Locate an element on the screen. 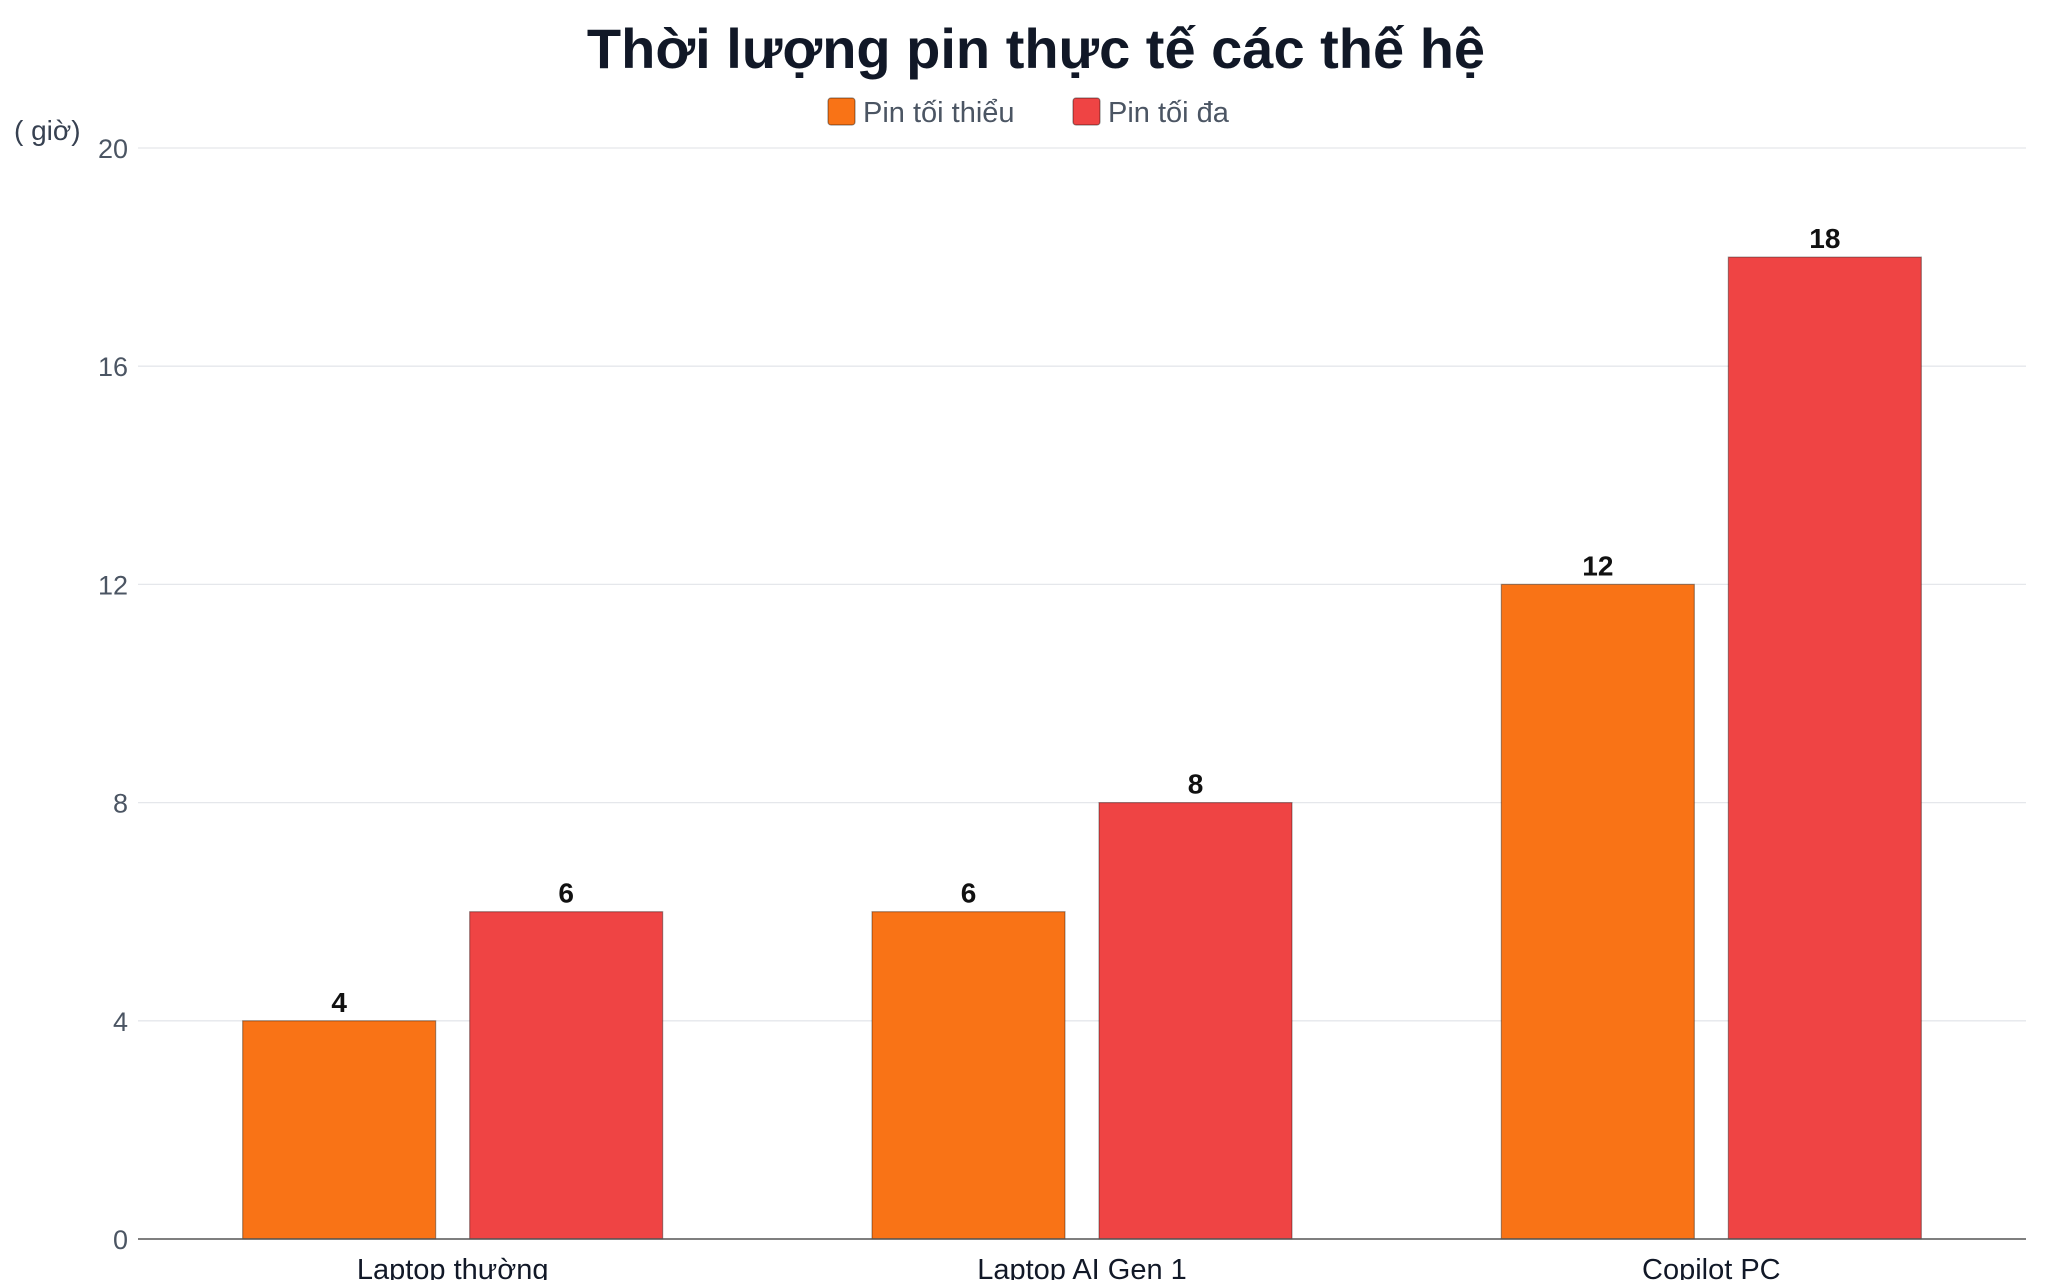 The image size is (2048, 1280). data-label: 8 is located at coordinates (1196, 784).